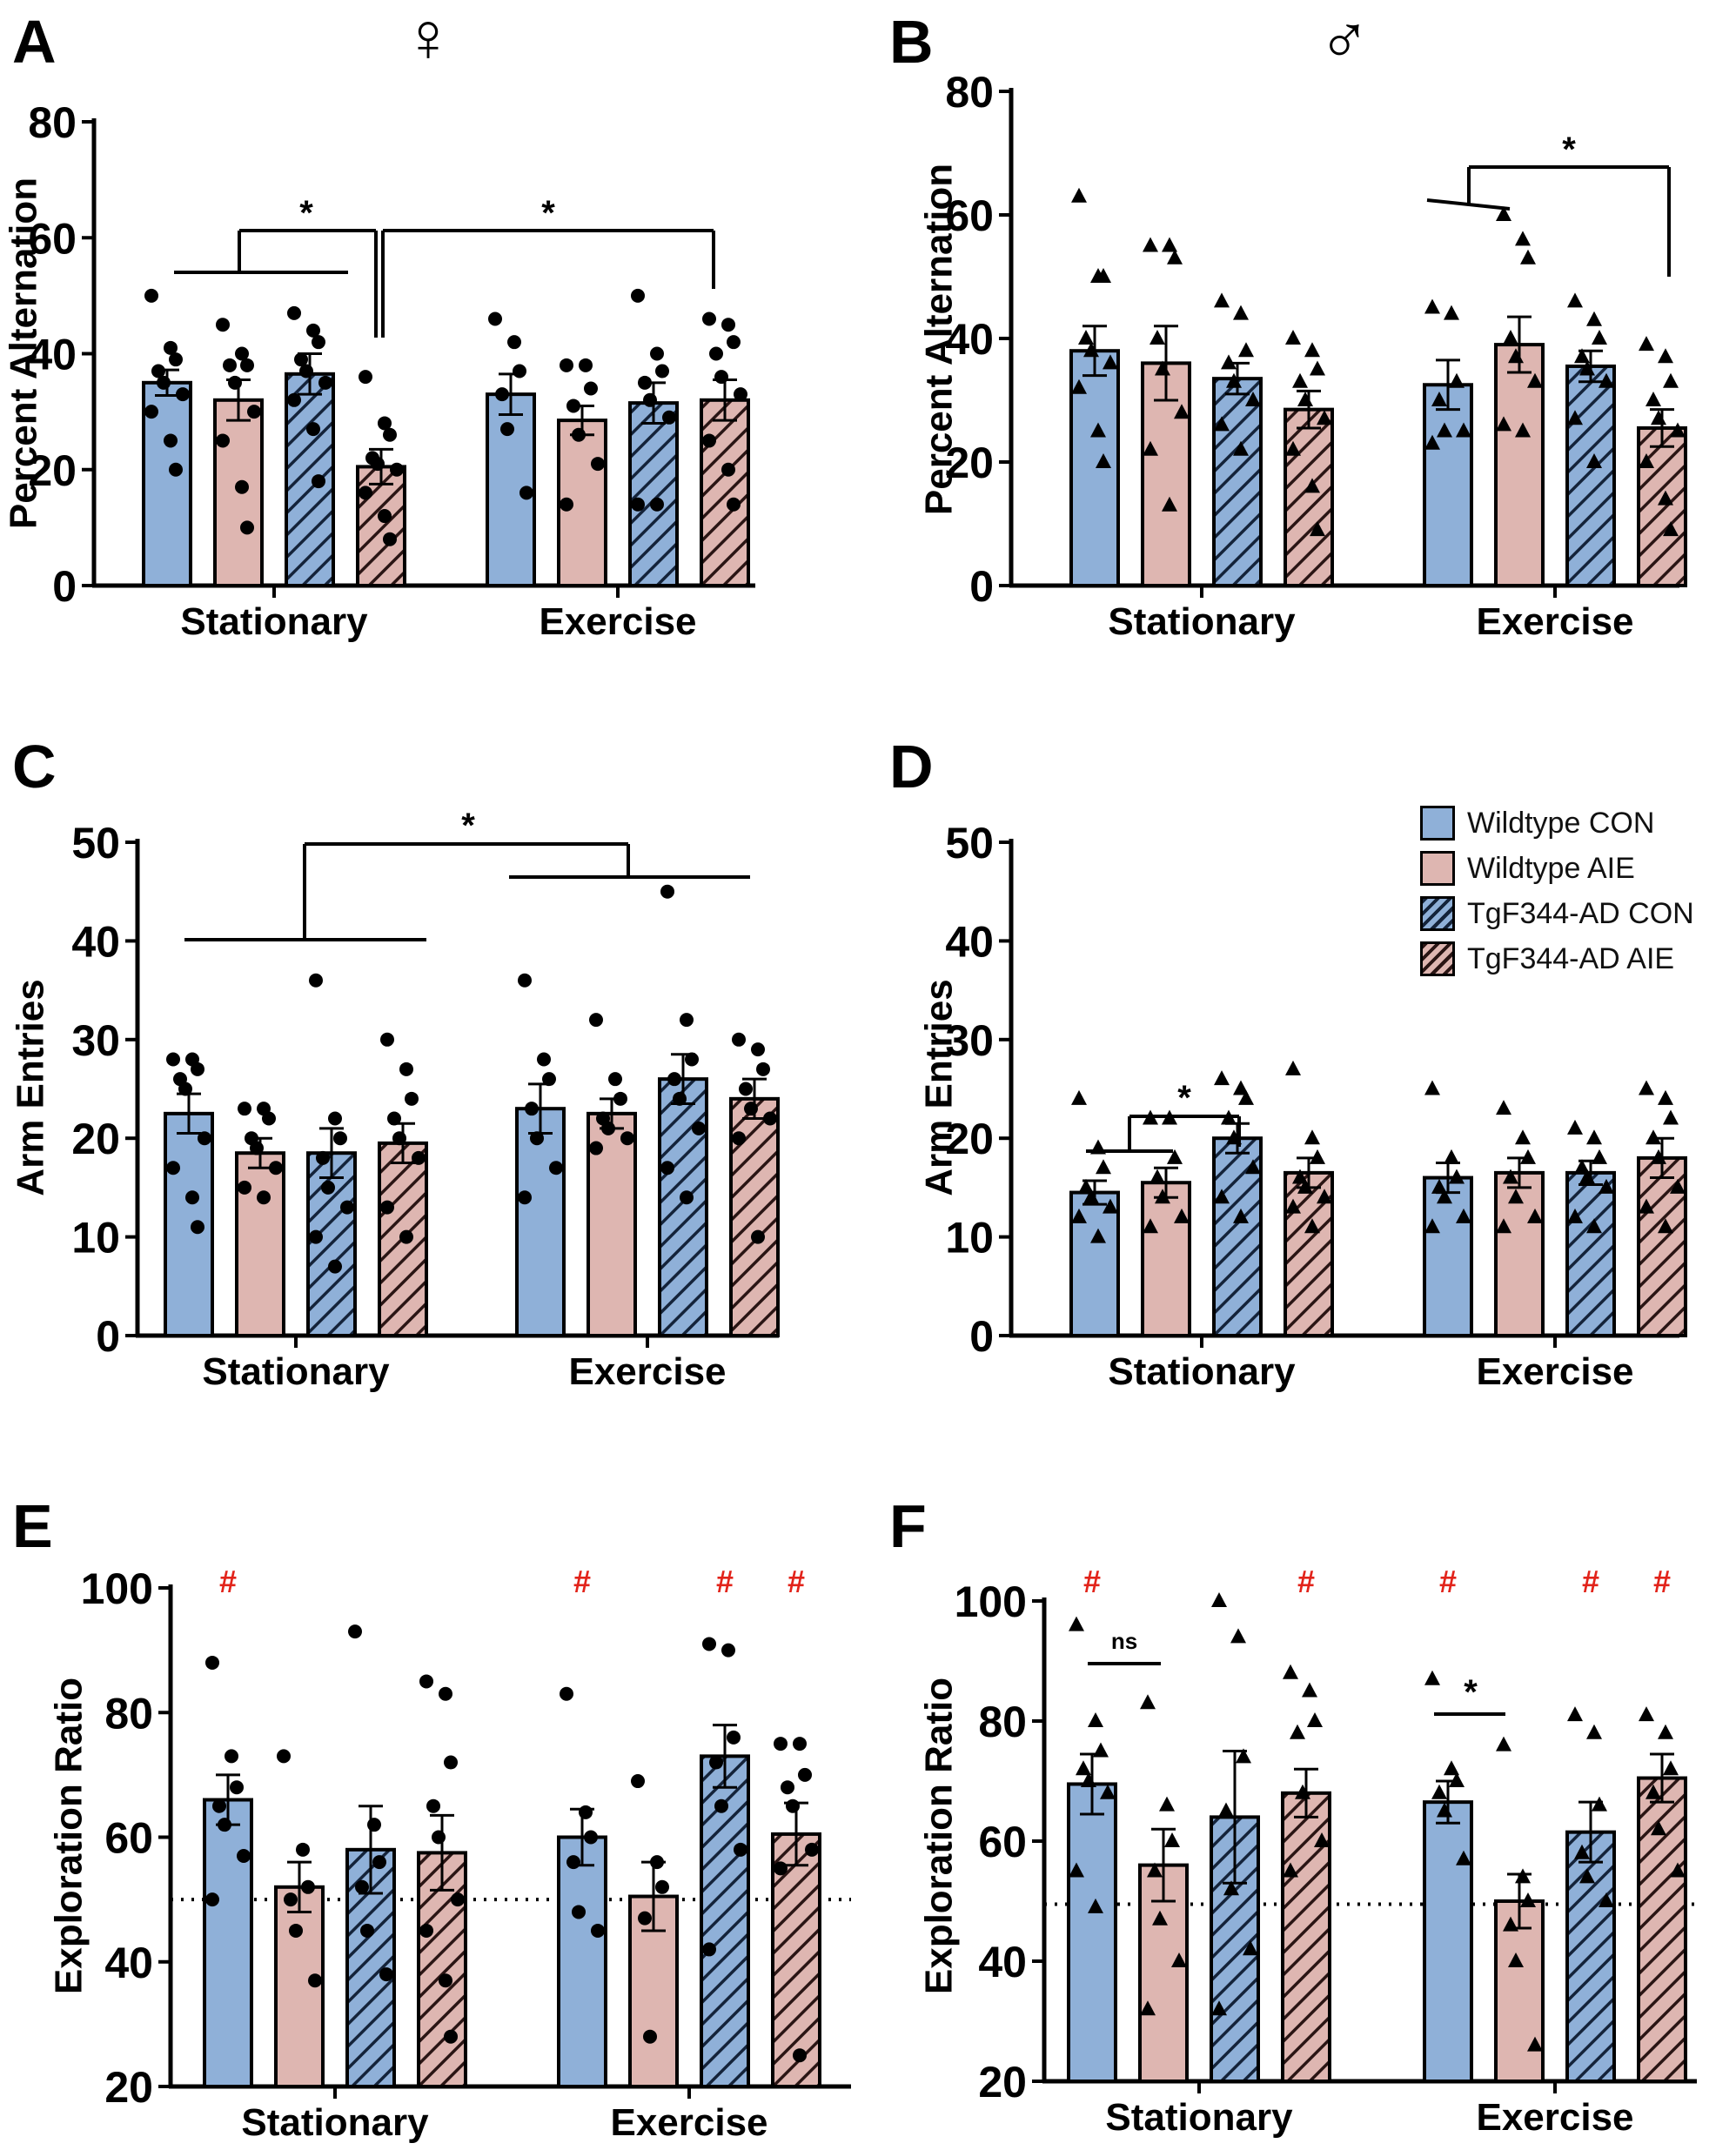 The width and height of the screenshot is (1736, 2150). I want to click on panel-letter-a: A, so click(34, 42).